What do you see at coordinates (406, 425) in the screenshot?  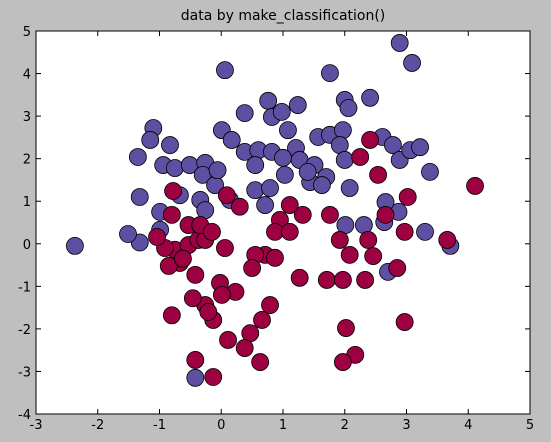 I see `x-tick-label: 3` at bounding box center [406, 425].